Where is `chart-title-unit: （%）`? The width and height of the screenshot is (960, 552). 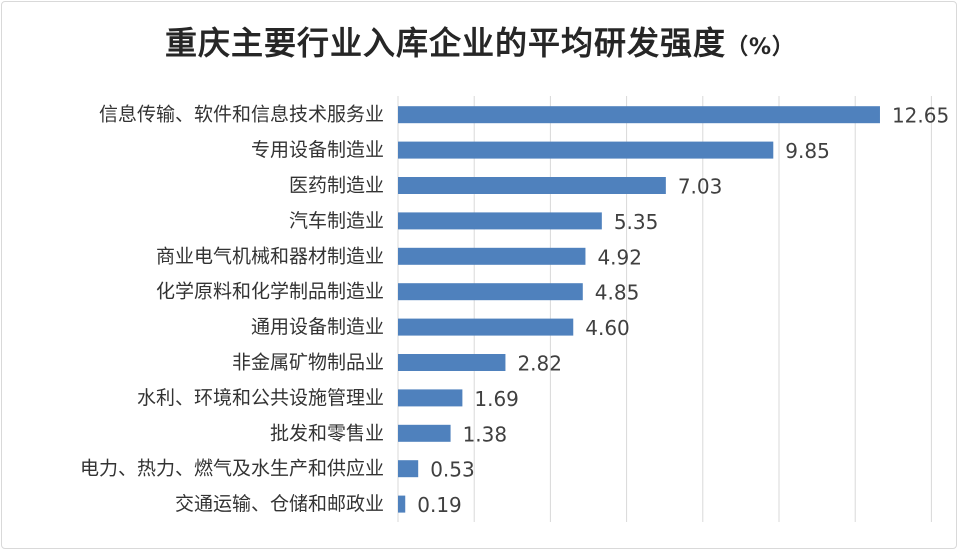
chart-title-unit: （%） is located at coordinates (760, 47).